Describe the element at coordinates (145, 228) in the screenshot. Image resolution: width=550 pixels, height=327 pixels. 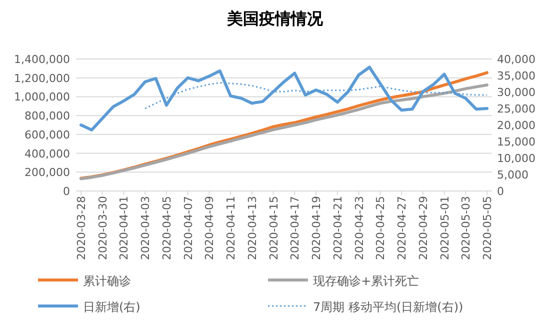
I see `x-tick-label: 2020-04-03` at that location.